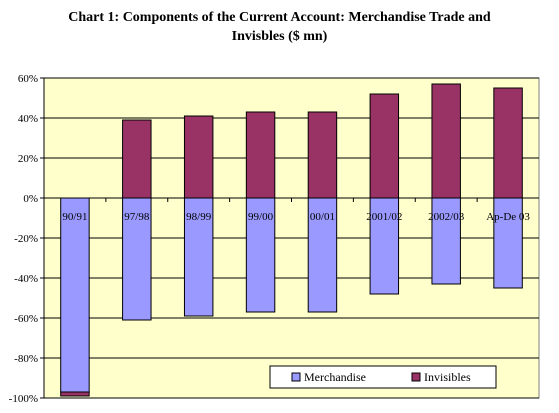 This screenshot has width=559, height=413. Describe the element at coordinates (384, 217) in the screenshot. I see `x-tick-label: 2001/02` at that location.